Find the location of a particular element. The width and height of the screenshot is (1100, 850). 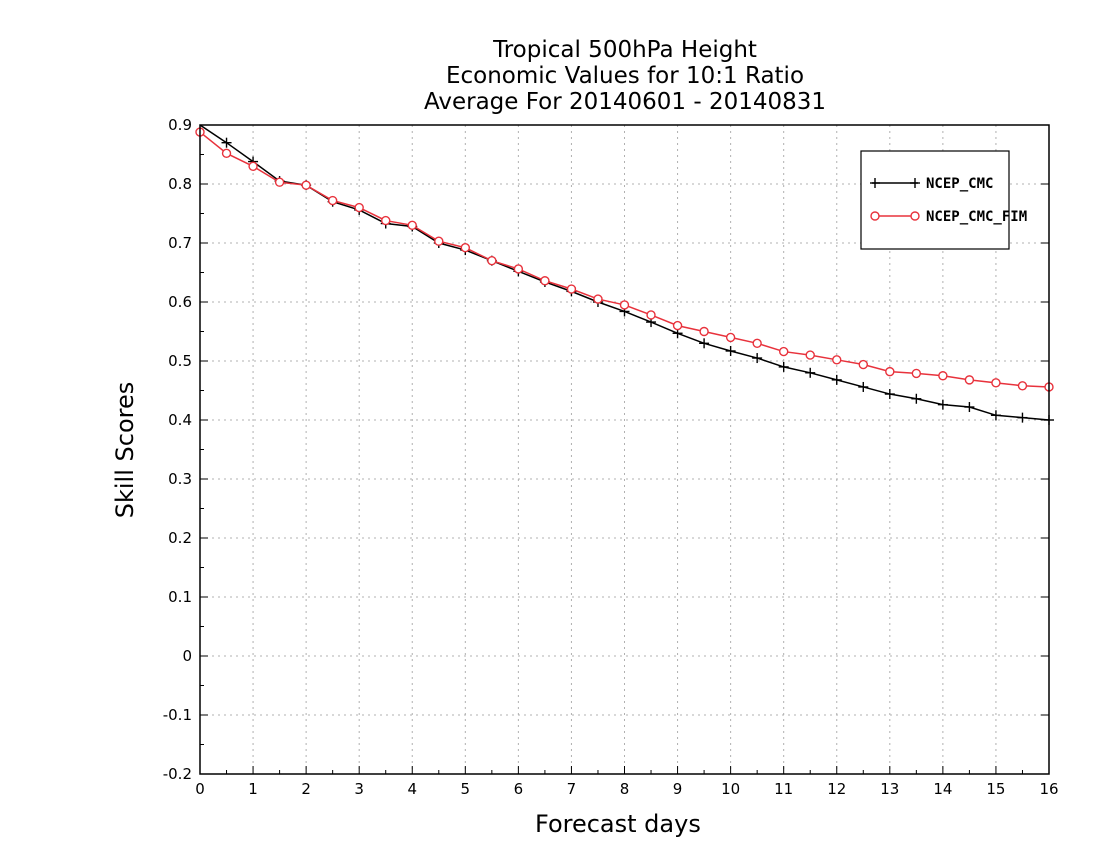

x-tick-label: 7 is located at coordinates (572, 789).